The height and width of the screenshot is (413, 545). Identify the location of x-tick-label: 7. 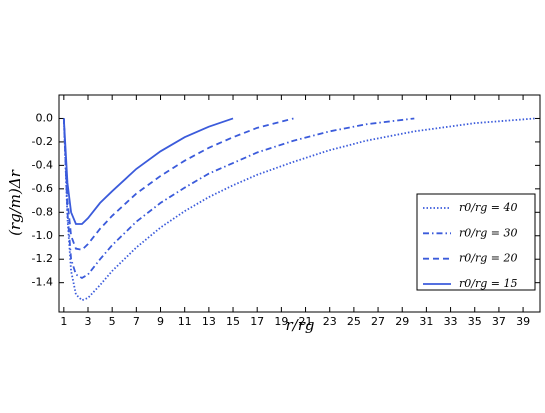
(136, 321).